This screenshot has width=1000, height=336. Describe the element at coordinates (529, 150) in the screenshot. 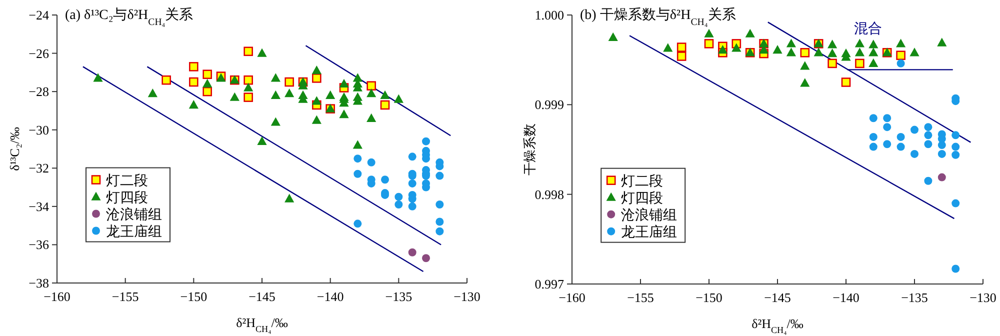

I see `y-axis-title: 干燥系数` at that location.